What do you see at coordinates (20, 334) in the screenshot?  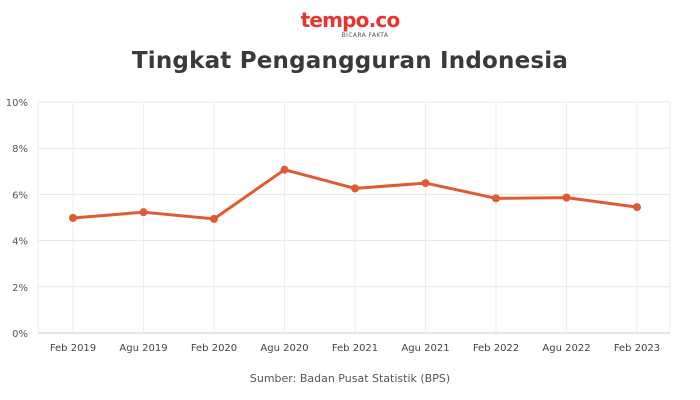 I see `y-tick-label: 0%` at bounding box center [20, 334].